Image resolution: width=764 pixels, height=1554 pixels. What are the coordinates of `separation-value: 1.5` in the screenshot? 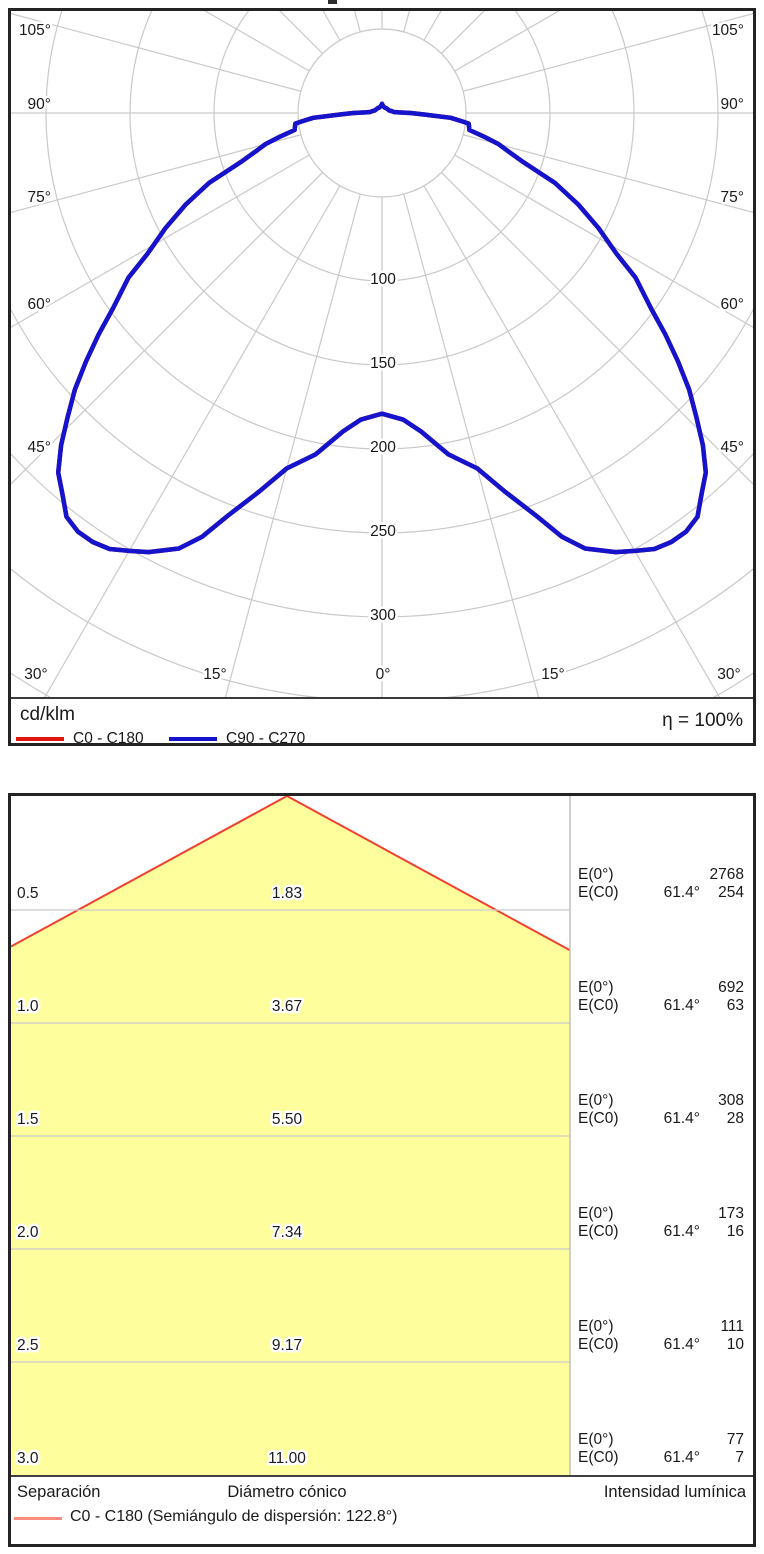 It's located at (28, 1119).